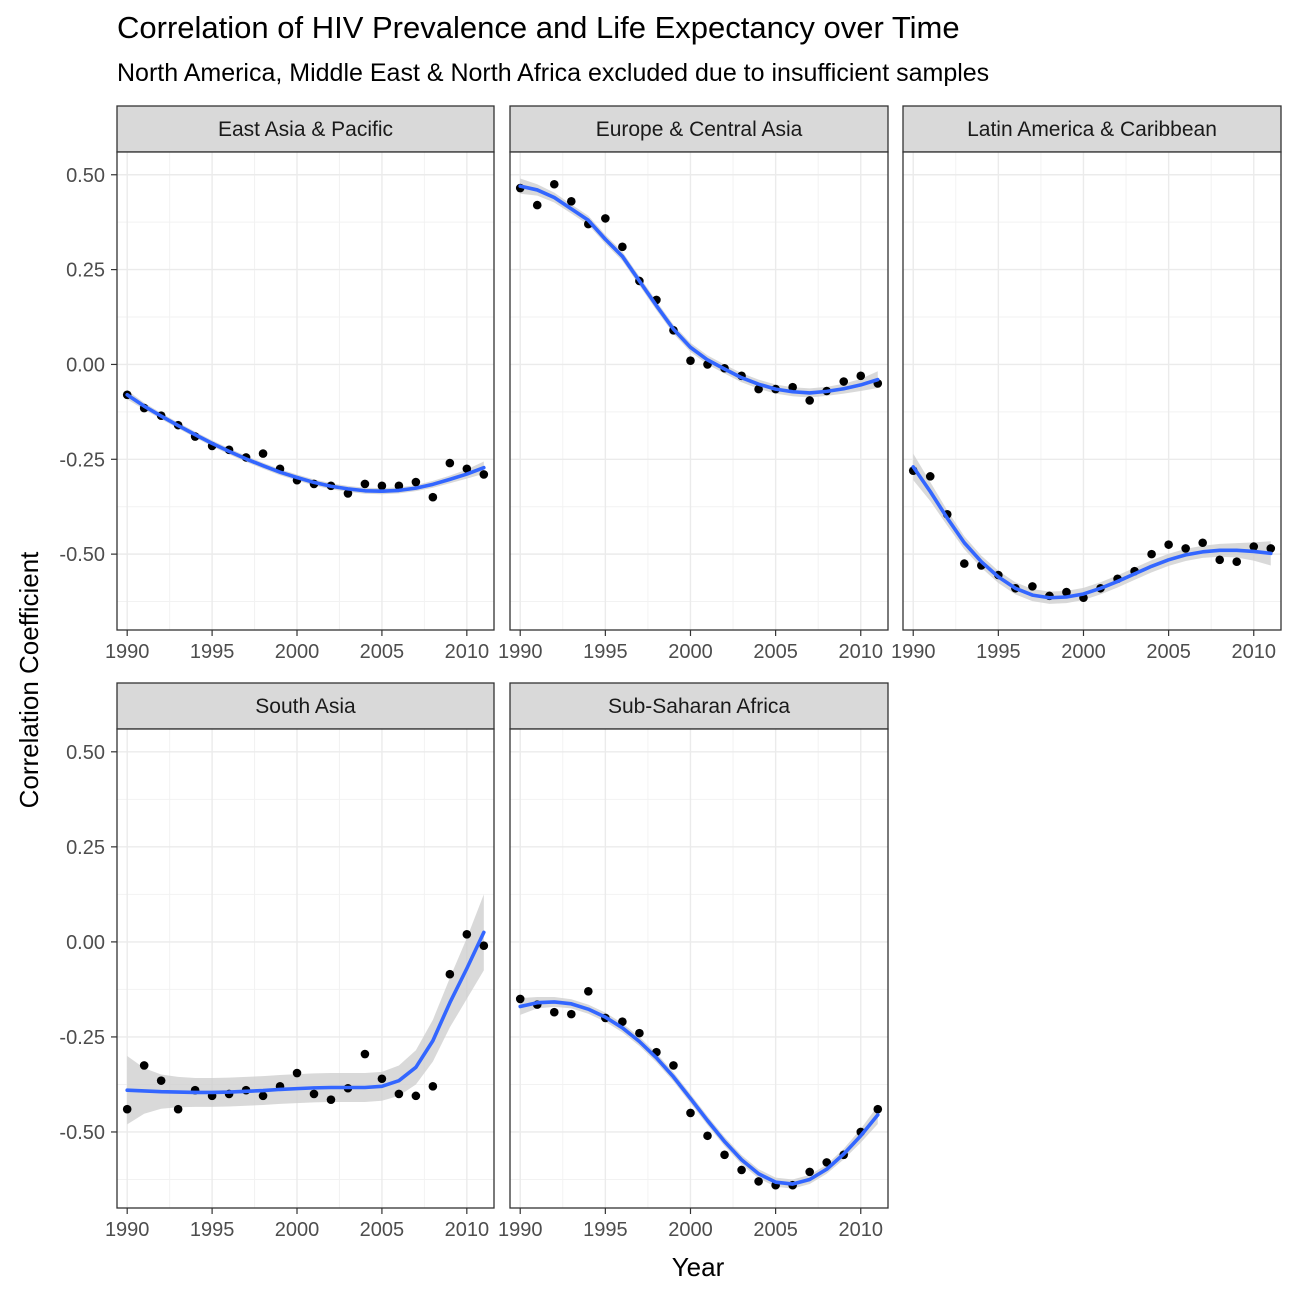  What do you see at coordinates (85, 753) in the screenshot?
I see `y-tick-label: 0.50` at bounding box center [85, 753].